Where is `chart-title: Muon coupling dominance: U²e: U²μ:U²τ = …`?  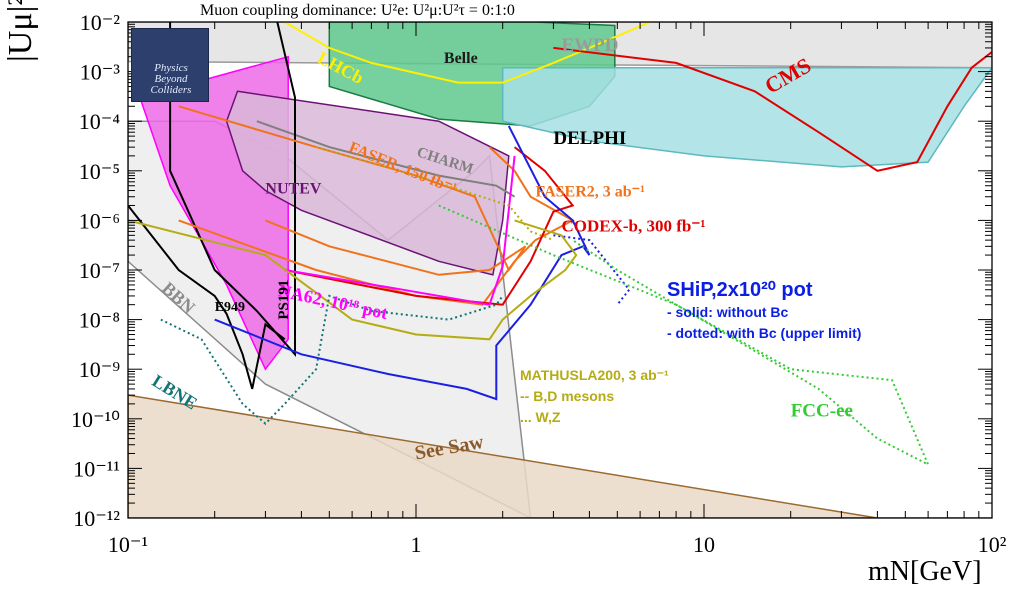 chart-title: Muon coupling dominance: U²e: U²μ:U²τ = … is located at coordinates (357, 10).